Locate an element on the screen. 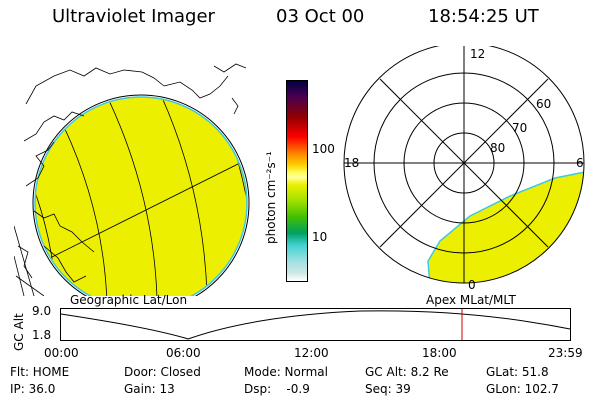  right-panel-label: Apex MLat/MLT is located at coordinates (471, 300).